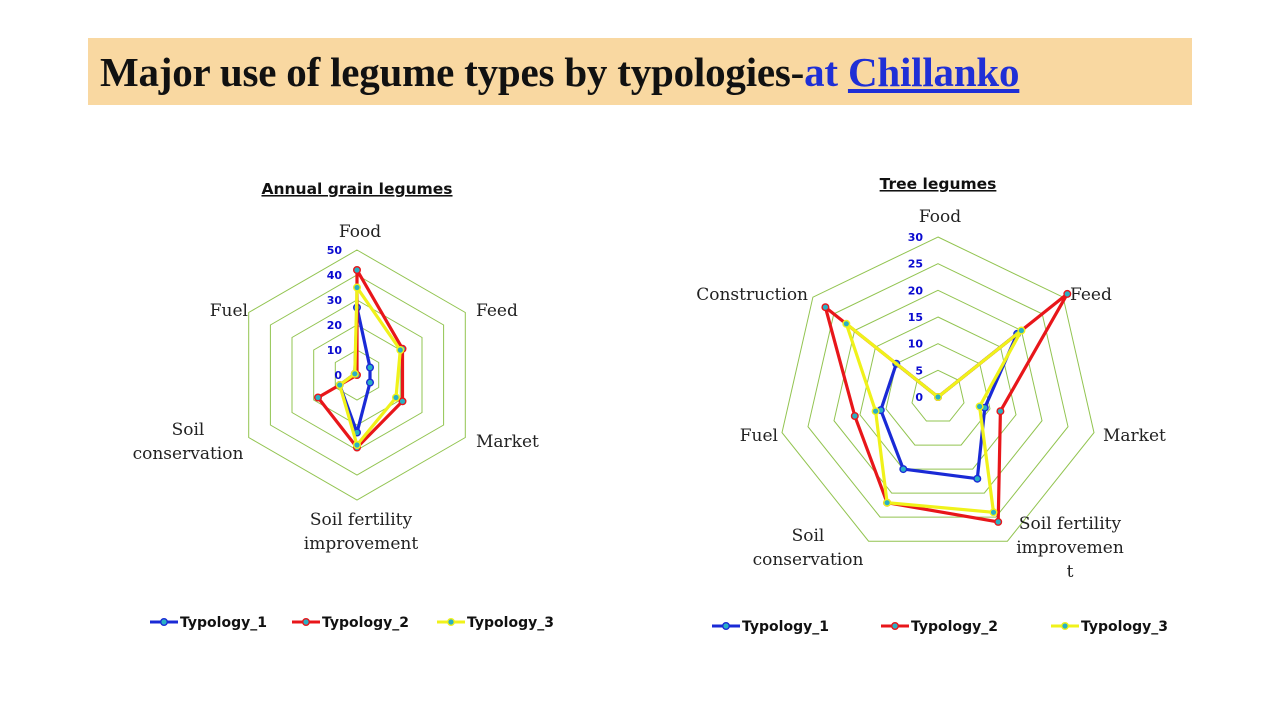 The image size is (1280, 720). I want to click on chart1-grid-ring, so click(357, 375).